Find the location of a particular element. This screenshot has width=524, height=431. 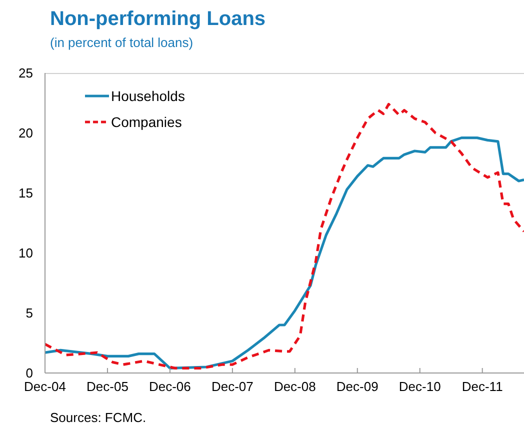

y-tick-label: 25 is located at coordinates (25, 73).